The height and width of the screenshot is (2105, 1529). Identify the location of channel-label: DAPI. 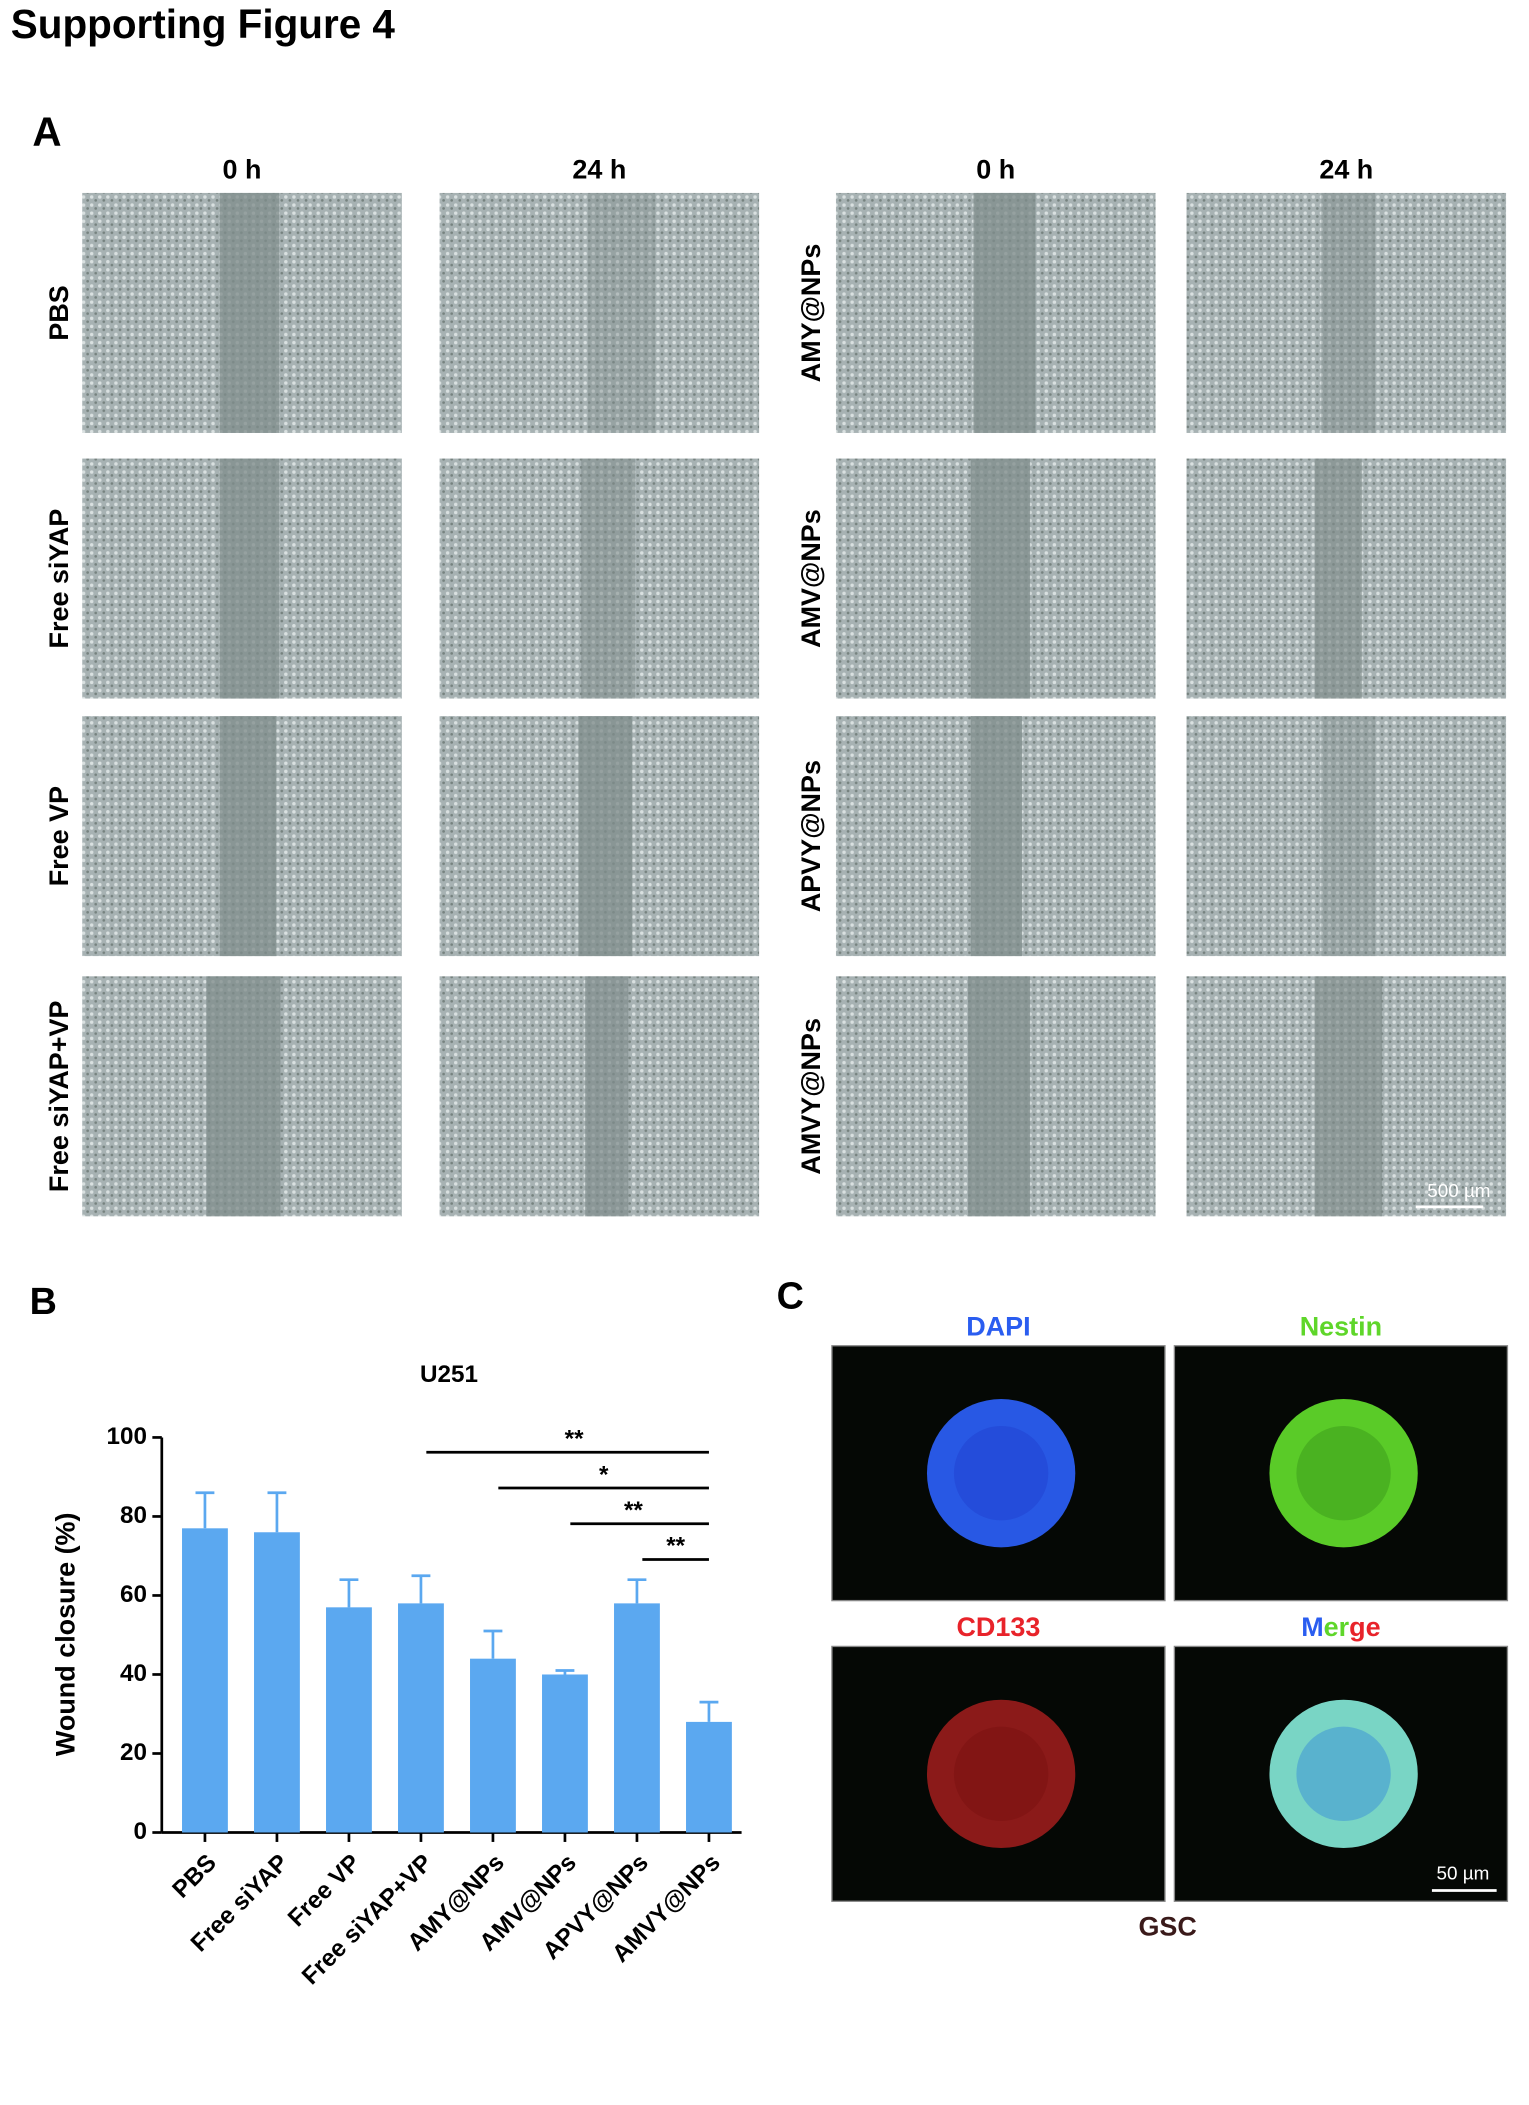
(998, 1326).